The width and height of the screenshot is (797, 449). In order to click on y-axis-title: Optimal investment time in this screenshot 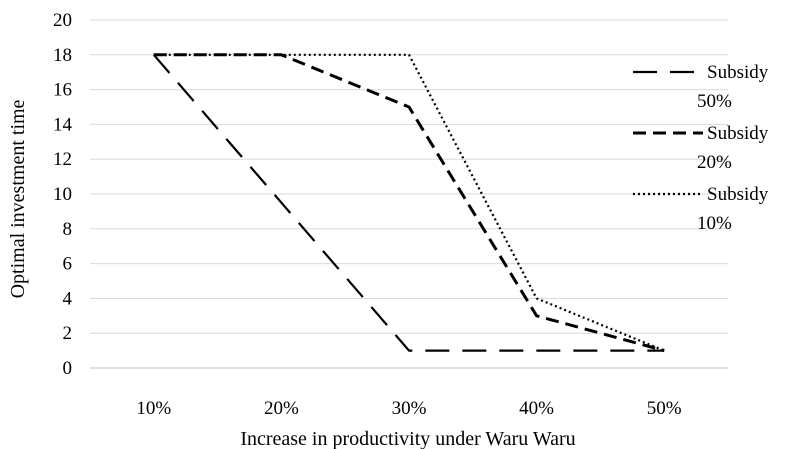, I will do `click(18, 198)`.